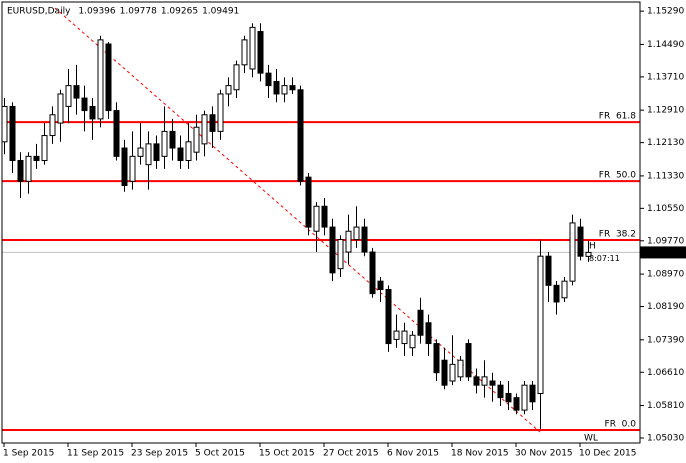 This screenshot has height=463, width=686. Describe the element at coordinates (665, 176) in the screenshot. I see `y-tick-label: 1.11330` at that location.